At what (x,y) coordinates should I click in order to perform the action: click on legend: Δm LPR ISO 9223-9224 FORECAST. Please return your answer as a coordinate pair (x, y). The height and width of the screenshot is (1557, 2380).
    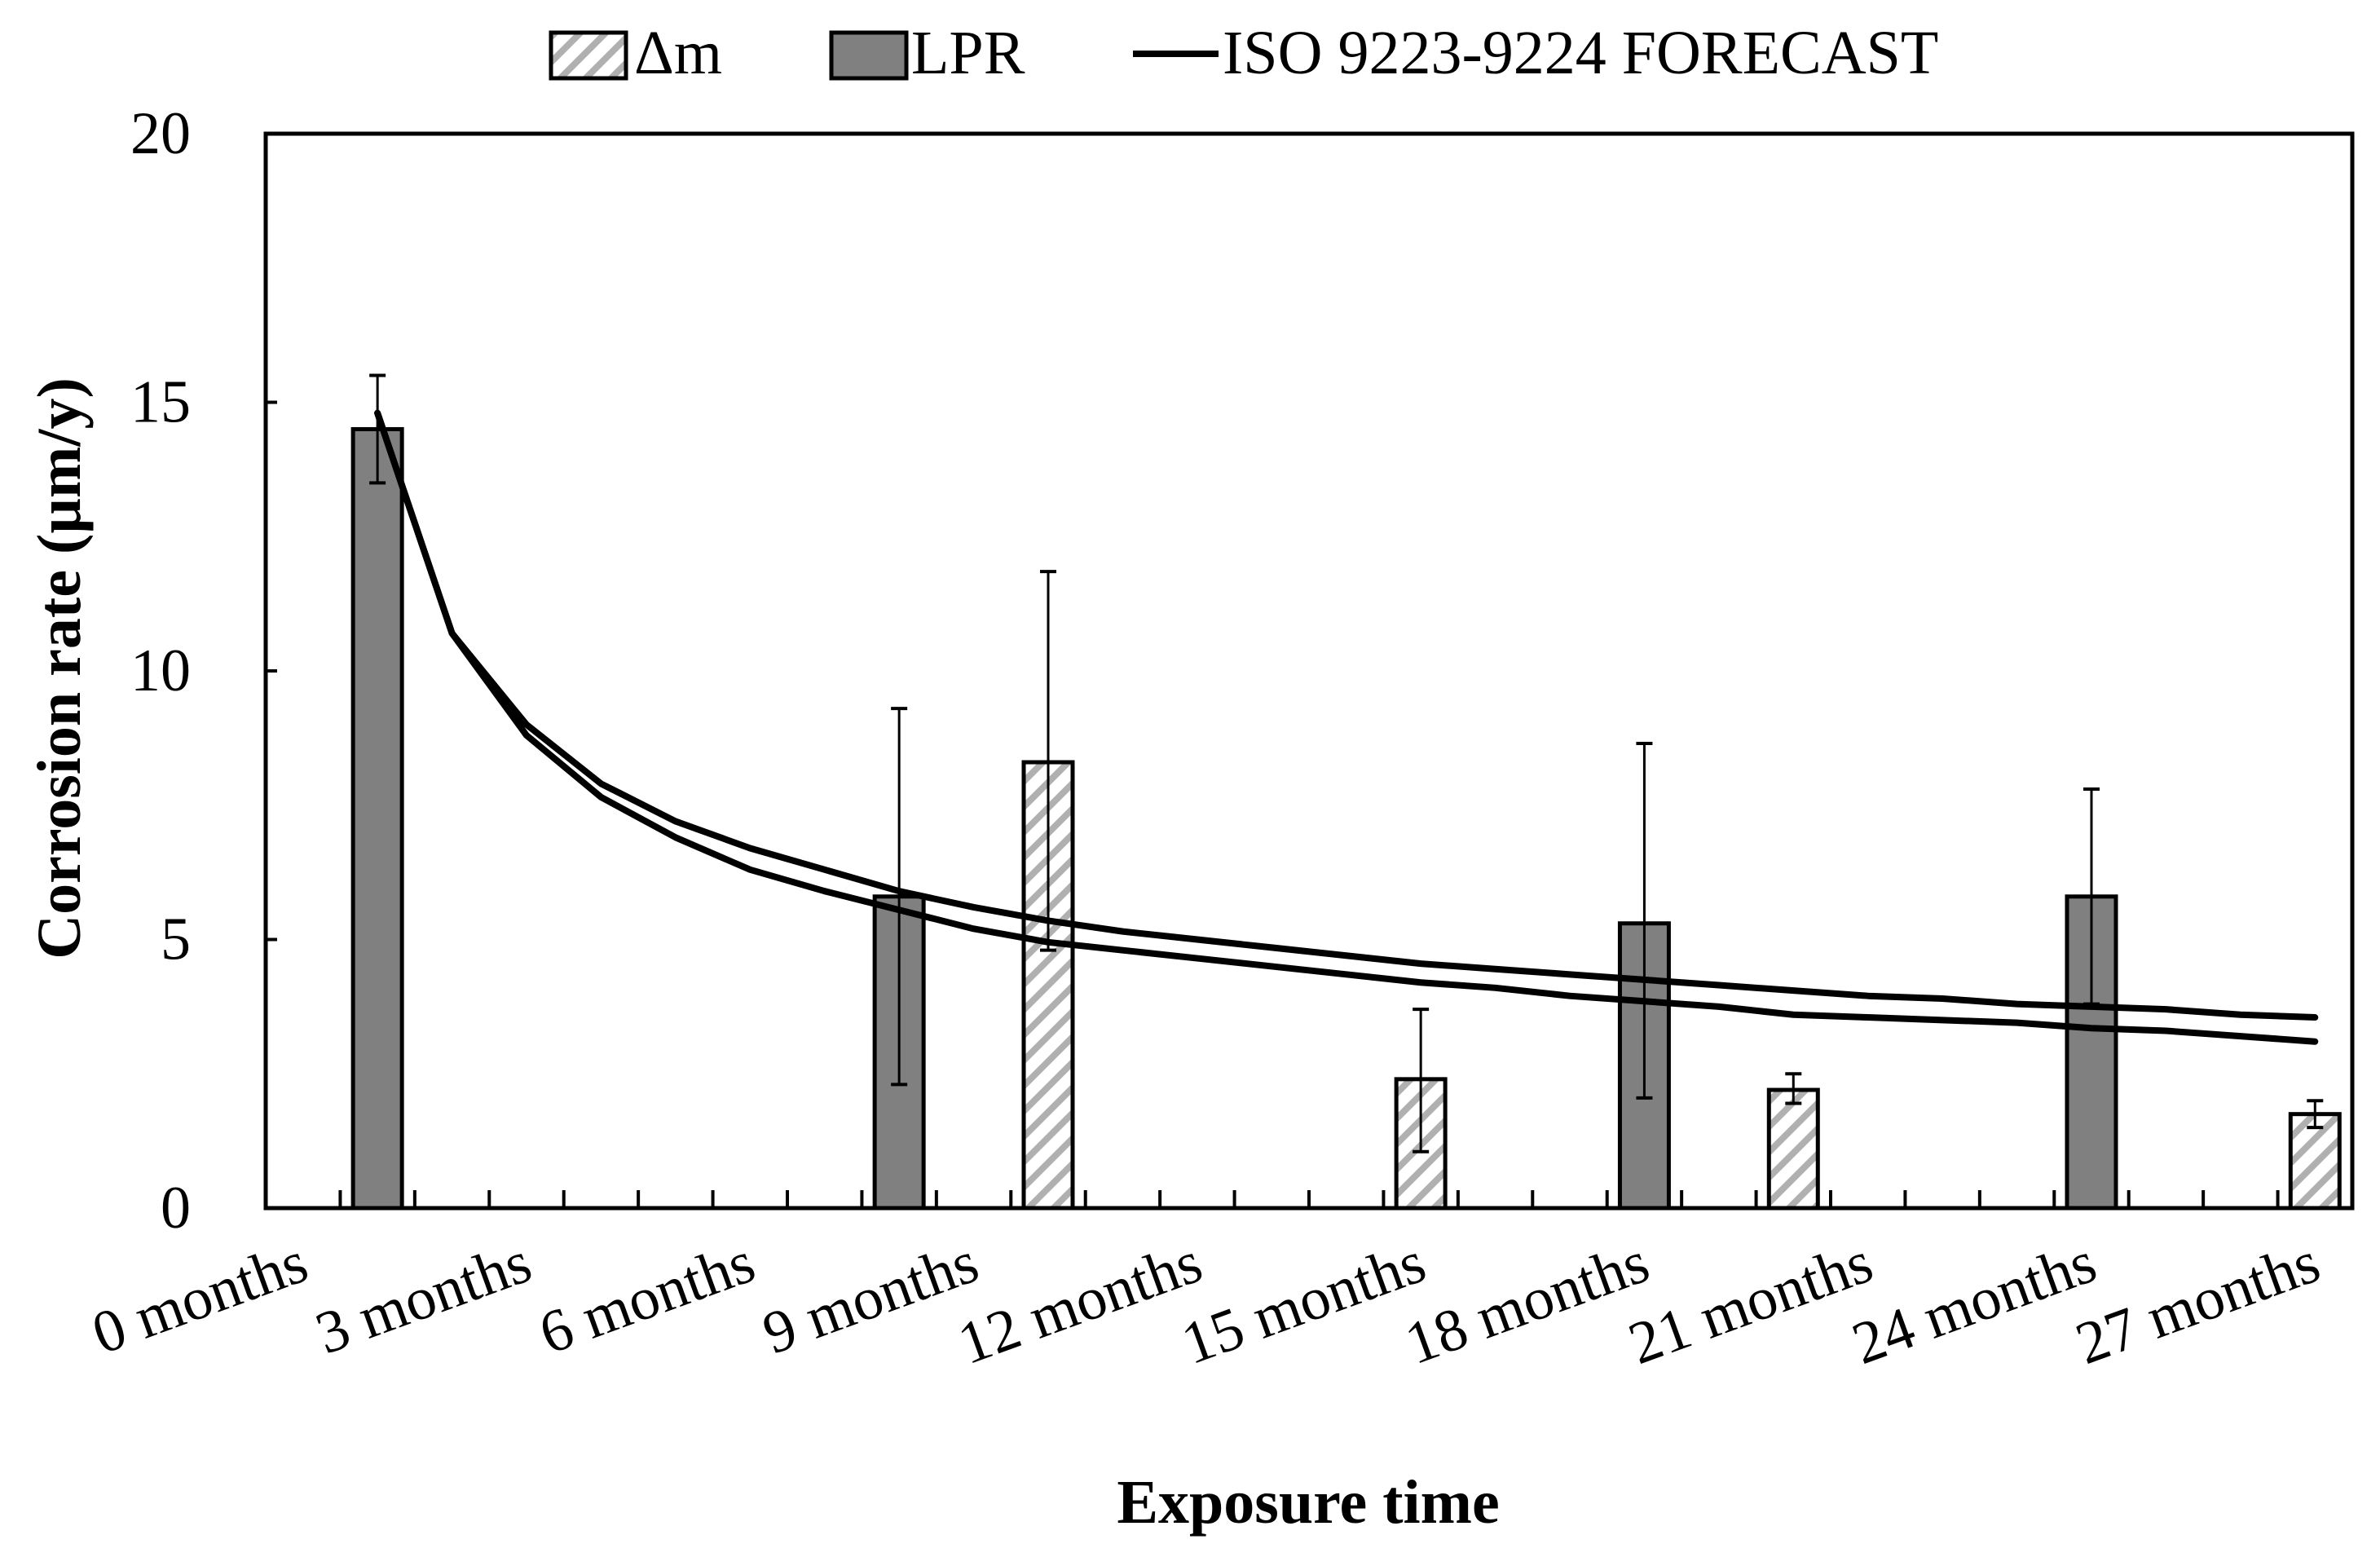
    Looking at the image, I should click on (1244, 53).